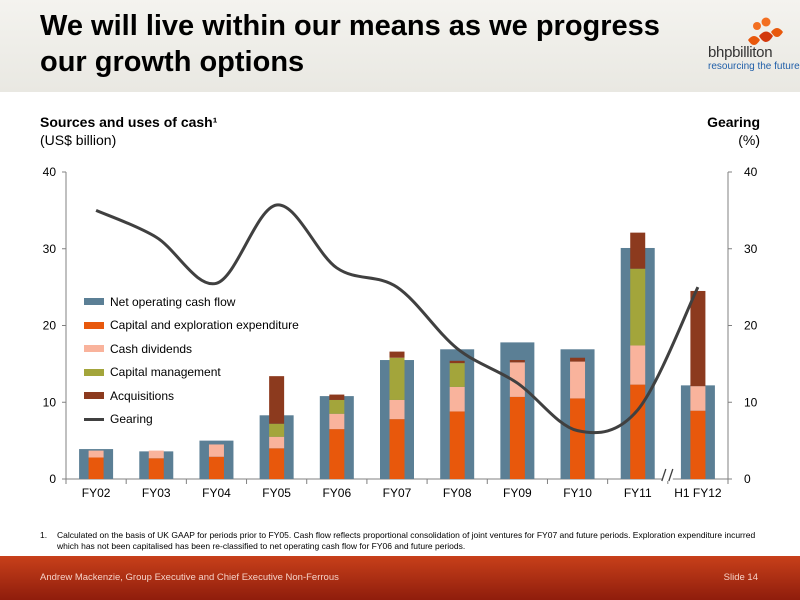 The width and height of the screenshot is (800, 600). I want to click on right-tick-label: 10, so click(751, 402).